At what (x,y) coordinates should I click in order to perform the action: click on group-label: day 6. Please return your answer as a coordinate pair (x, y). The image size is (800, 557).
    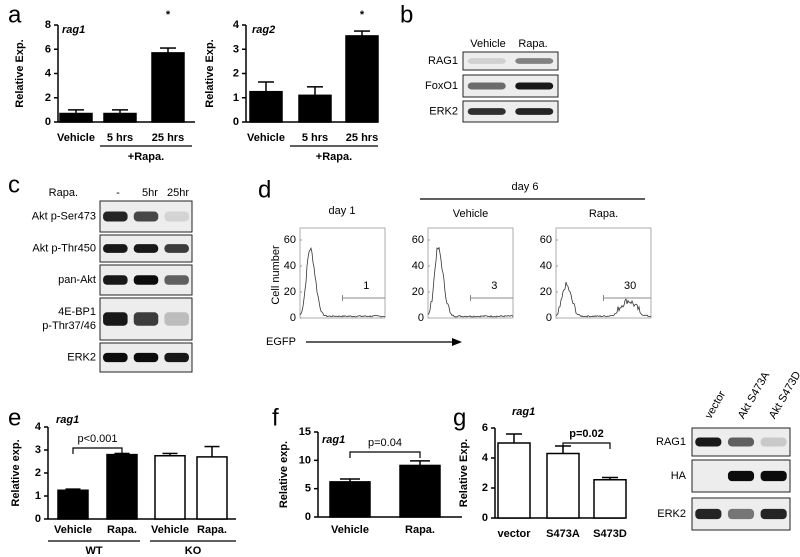
    Looking at the image, I should click on (525, 187).